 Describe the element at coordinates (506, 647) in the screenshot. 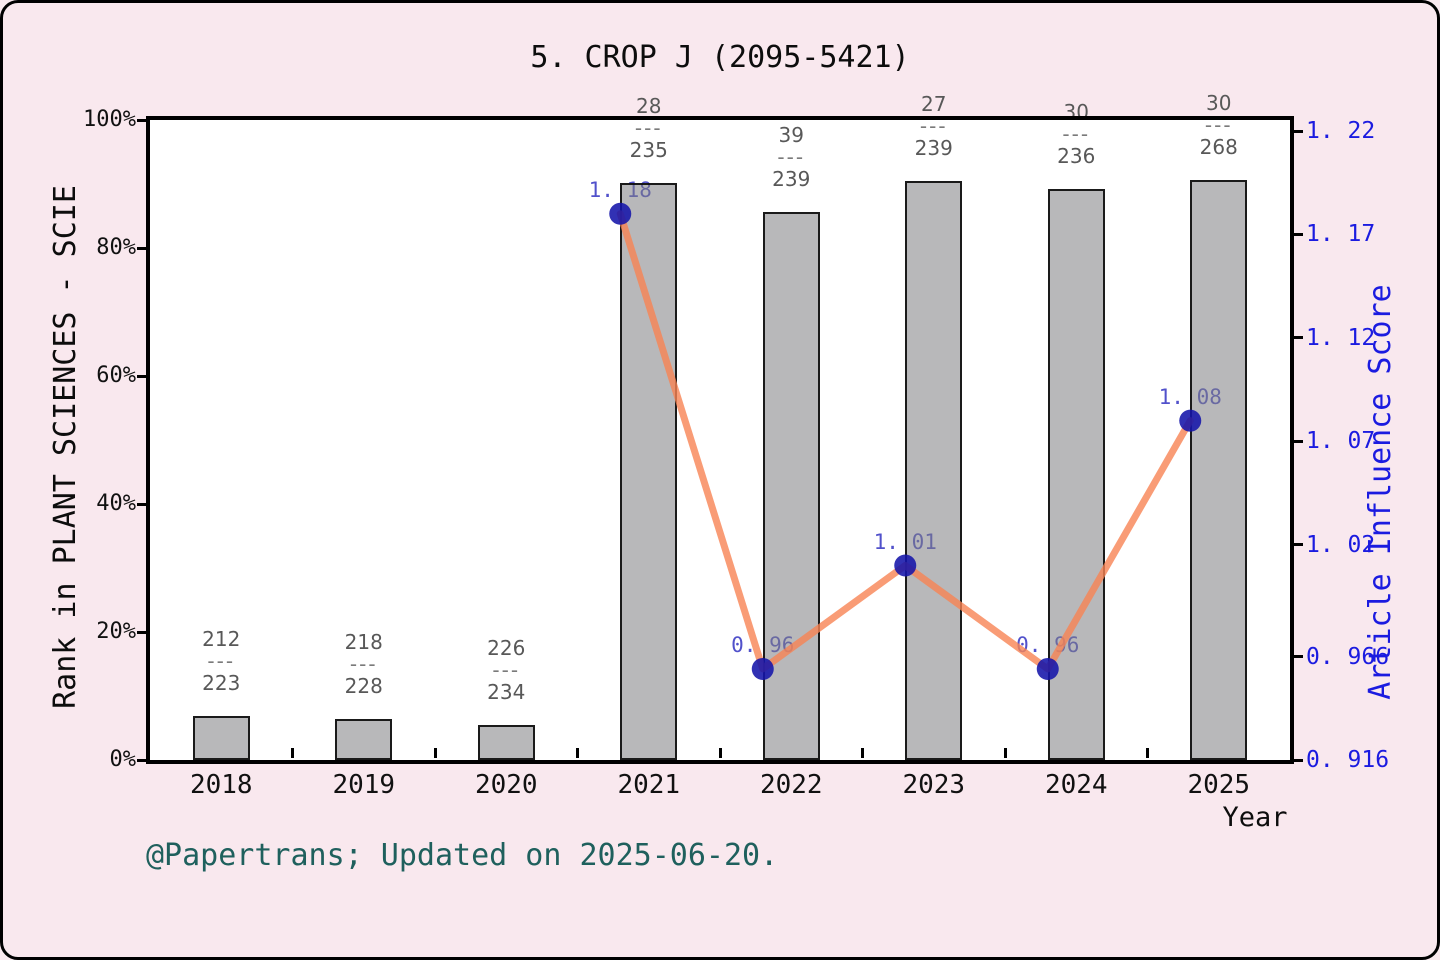

I see `fraction-line: 226` at that location.